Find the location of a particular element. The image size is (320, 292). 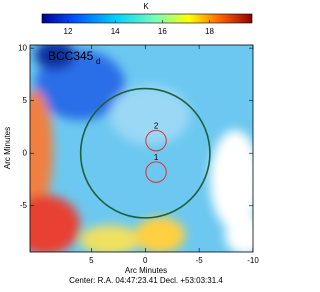

colorbar-tick-label: 14 is located at coordinates (115, 31).